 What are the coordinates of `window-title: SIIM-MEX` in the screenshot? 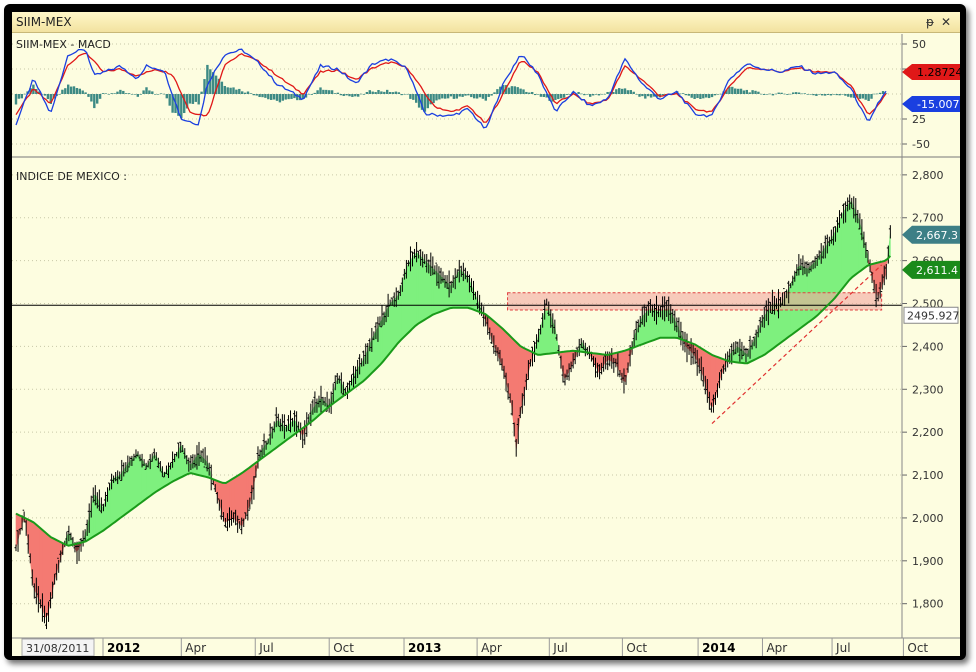 It's located at (44, 22).